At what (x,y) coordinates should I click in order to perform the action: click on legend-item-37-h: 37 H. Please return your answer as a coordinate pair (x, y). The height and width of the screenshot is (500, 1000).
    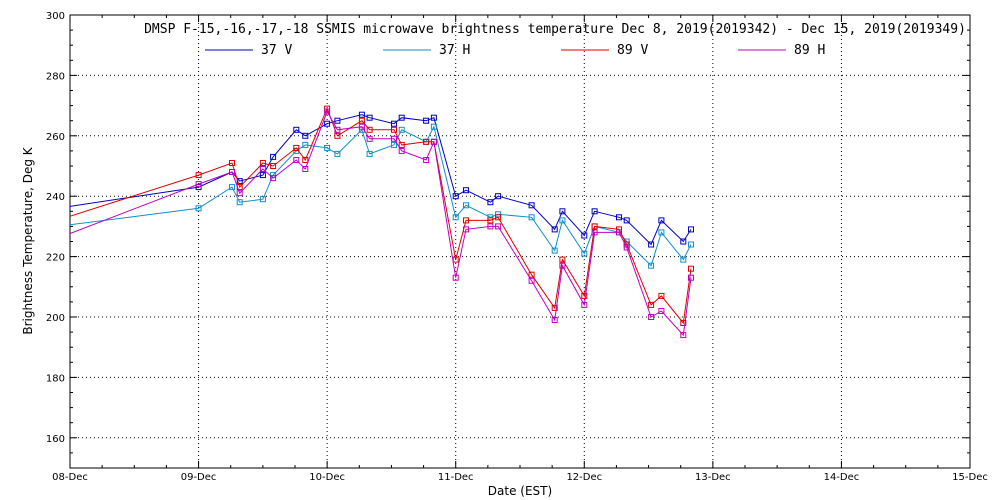
    Looking at the image, I should click on (426, 50).